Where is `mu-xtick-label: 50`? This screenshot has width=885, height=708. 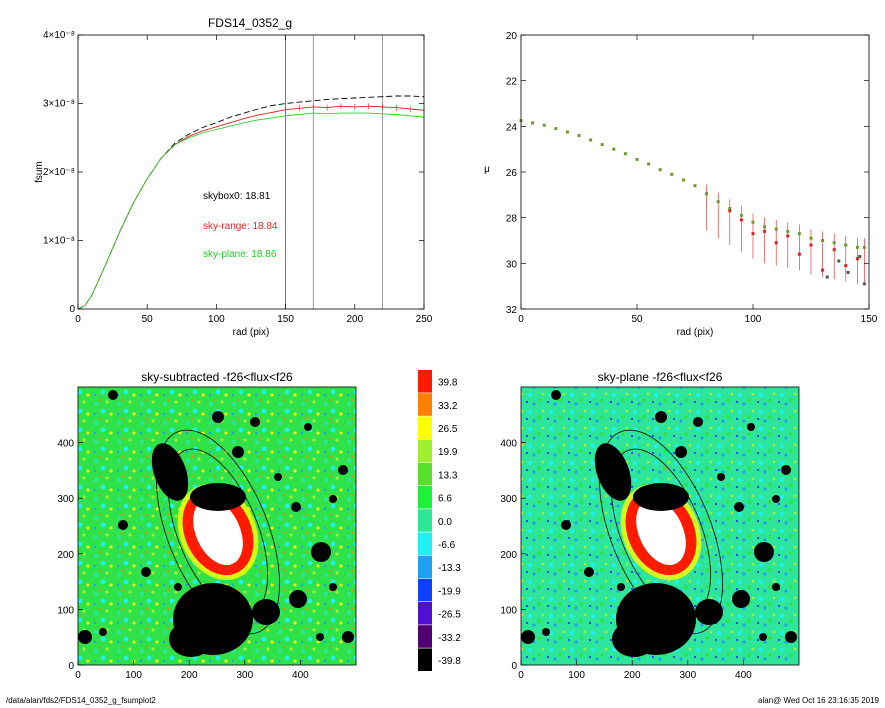 mu-xtick-label: 50 is located at coordinates (637, 319).